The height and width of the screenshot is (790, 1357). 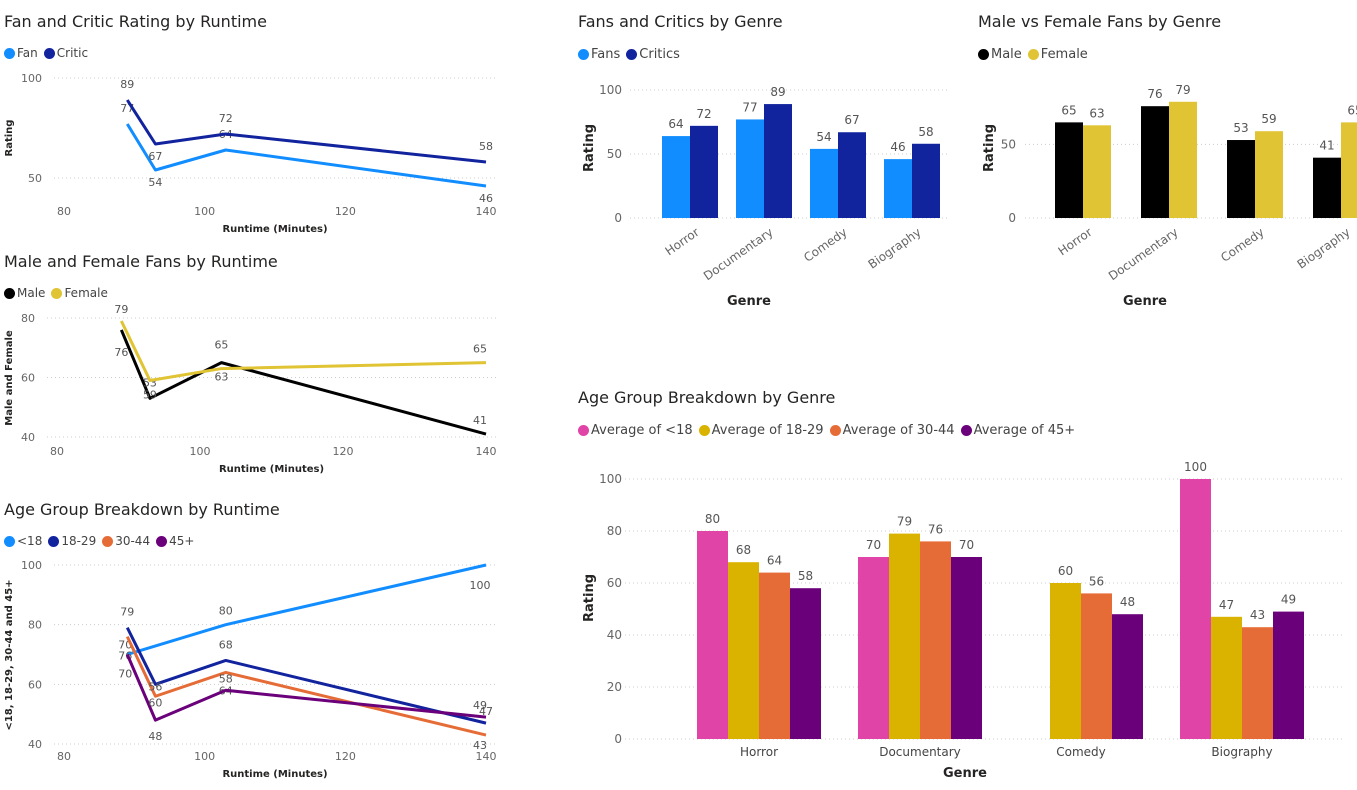 I want to click on legend-item-18-29: Average of 18-29, so click(x=761, y=430).